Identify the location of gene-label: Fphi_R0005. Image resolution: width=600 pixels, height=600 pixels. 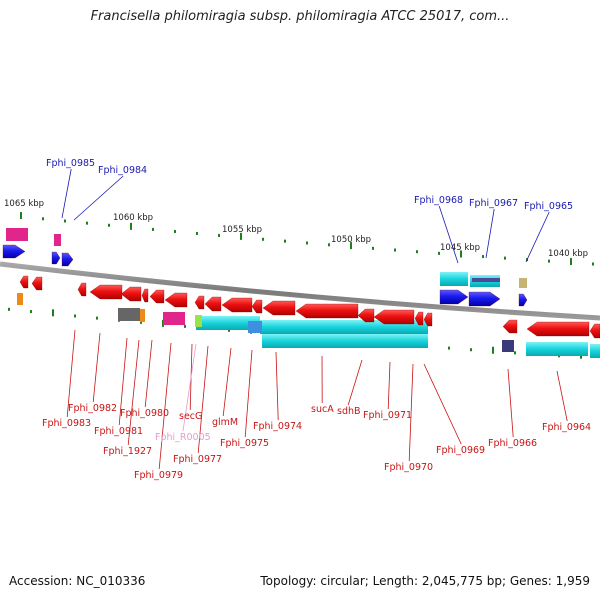
(183, 437).